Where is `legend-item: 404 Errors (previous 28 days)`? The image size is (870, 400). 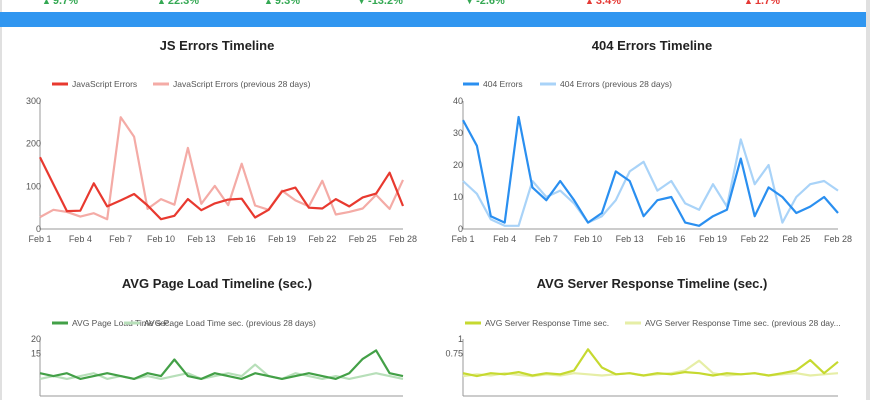
legend-item: 404 Errors (previous 28 days) is located at coordinates (606, 84).